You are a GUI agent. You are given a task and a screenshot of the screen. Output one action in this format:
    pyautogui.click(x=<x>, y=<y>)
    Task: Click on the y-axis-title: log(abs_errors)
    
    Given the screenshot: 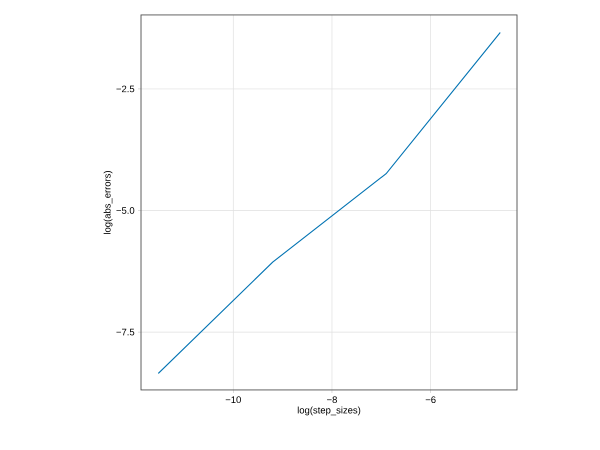 What is the action you would take?
    pyautogui.click(x=108, y=202)
    